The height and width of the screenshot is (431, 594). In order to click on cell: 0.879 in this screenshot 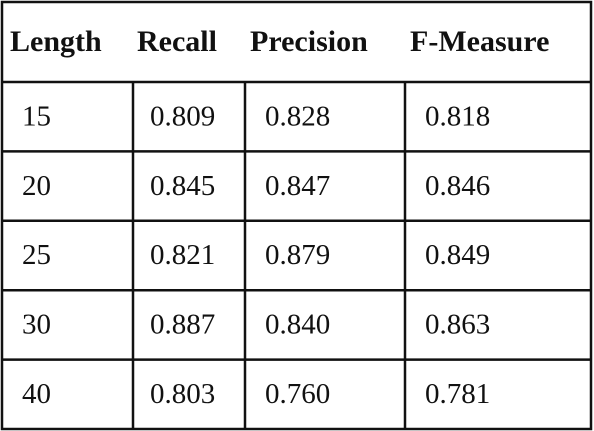, I will do `click(297, 255)`.